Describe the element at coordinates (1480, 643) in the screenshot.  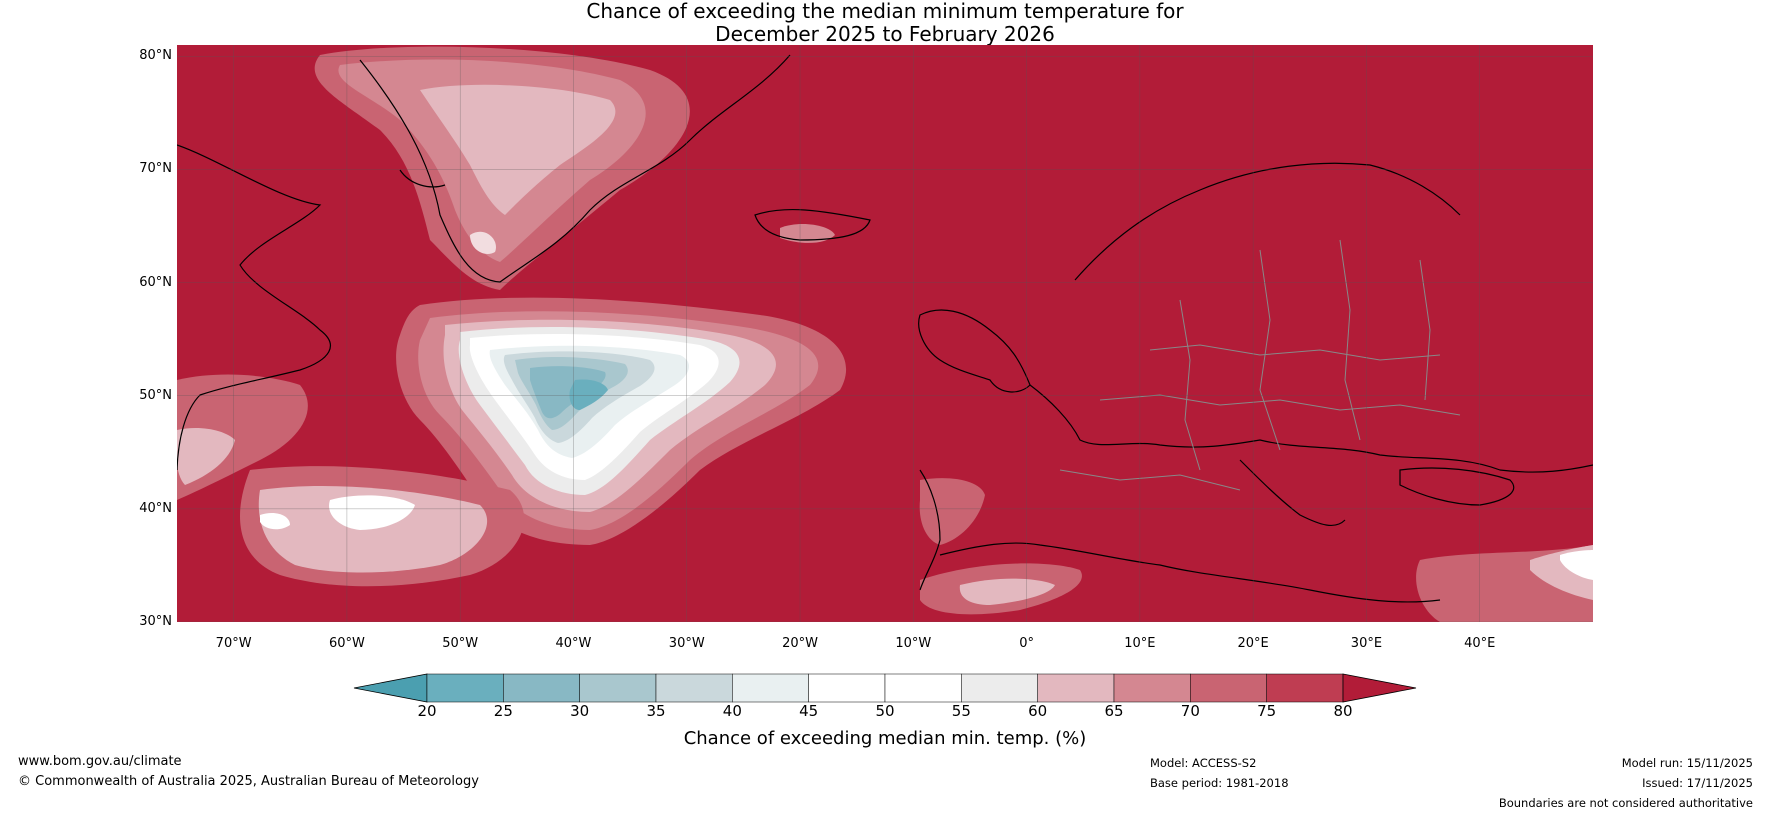
I see `lon-label: 40°E` at that location.